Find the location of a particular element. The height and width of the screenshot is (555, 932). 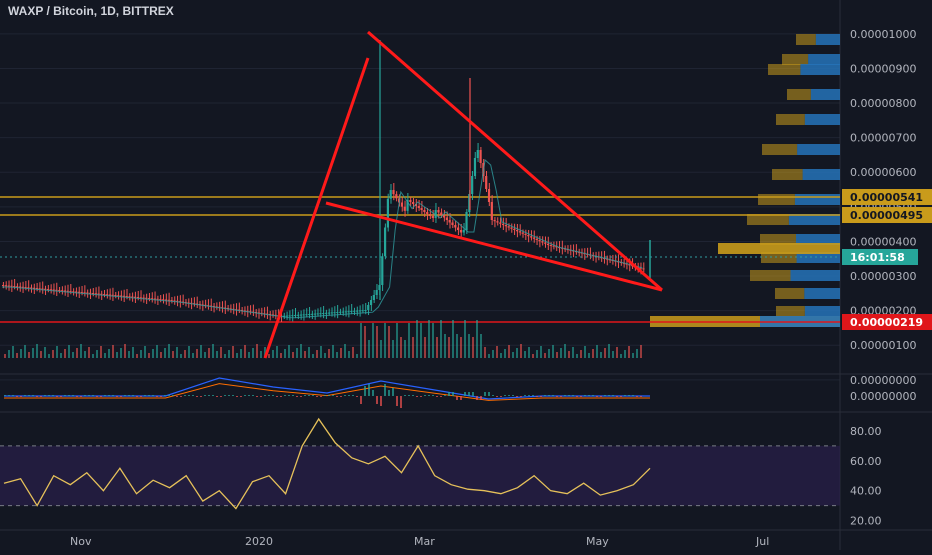

price-tick-label: 0.00000400 is located at coordinates (883, 241).